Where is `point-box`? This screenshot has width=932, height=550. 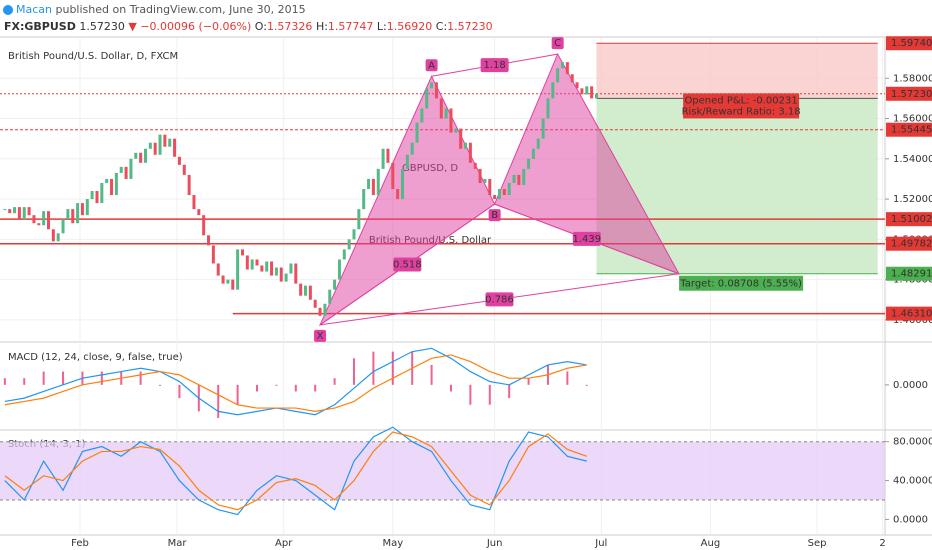
point-box is located at coordinates (431, 65).